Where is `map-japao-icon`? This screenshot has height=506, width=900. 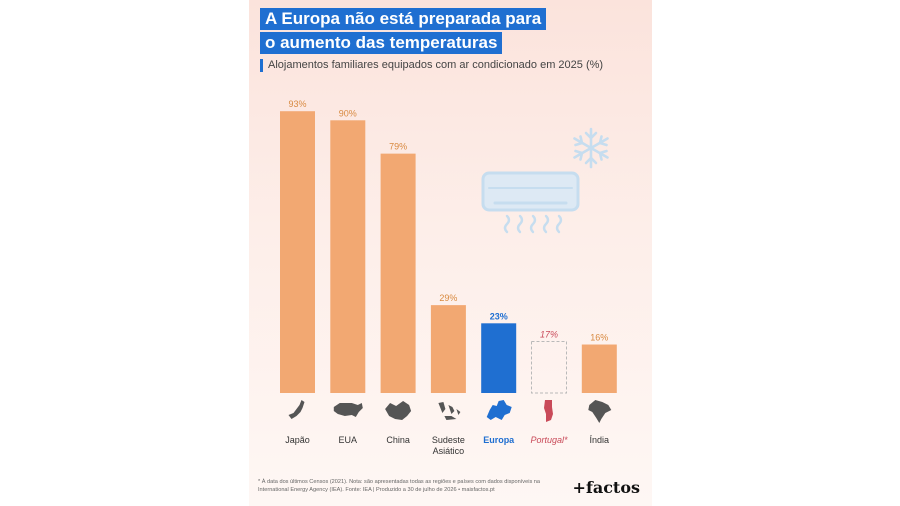
map-japao-icon is located at coordinates (296, 409).